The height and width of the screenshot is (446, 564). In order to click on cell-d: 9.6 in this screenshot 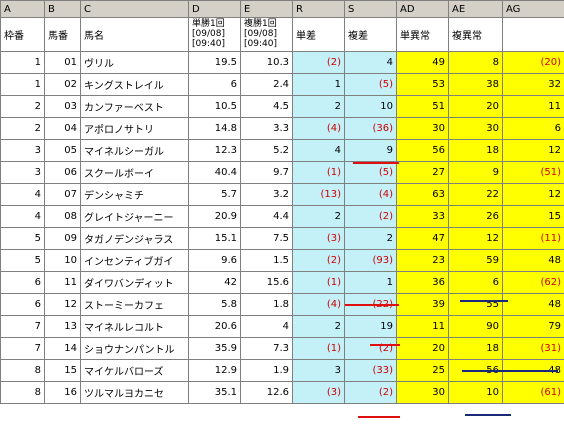, I will do `click(214, 260)`.